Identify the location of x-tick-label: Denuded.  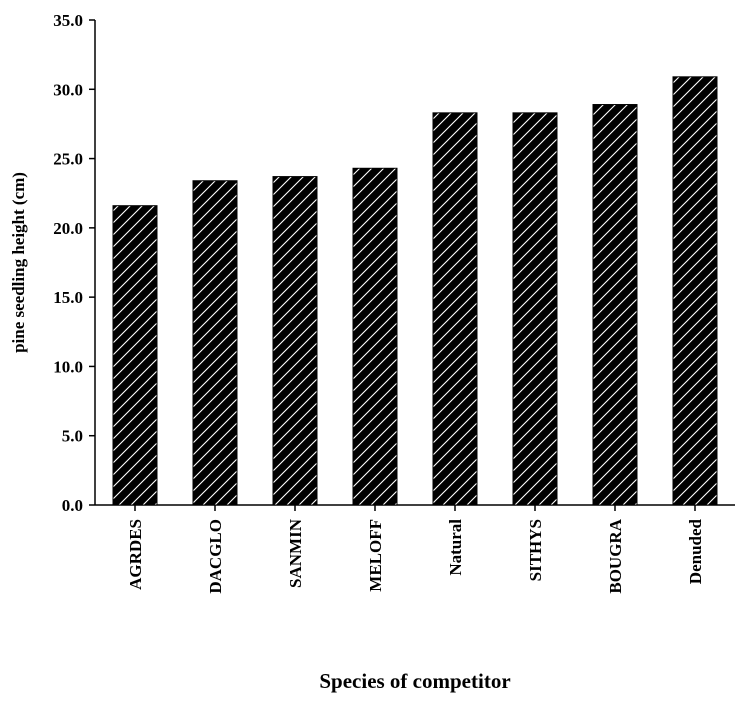
(695, 551).